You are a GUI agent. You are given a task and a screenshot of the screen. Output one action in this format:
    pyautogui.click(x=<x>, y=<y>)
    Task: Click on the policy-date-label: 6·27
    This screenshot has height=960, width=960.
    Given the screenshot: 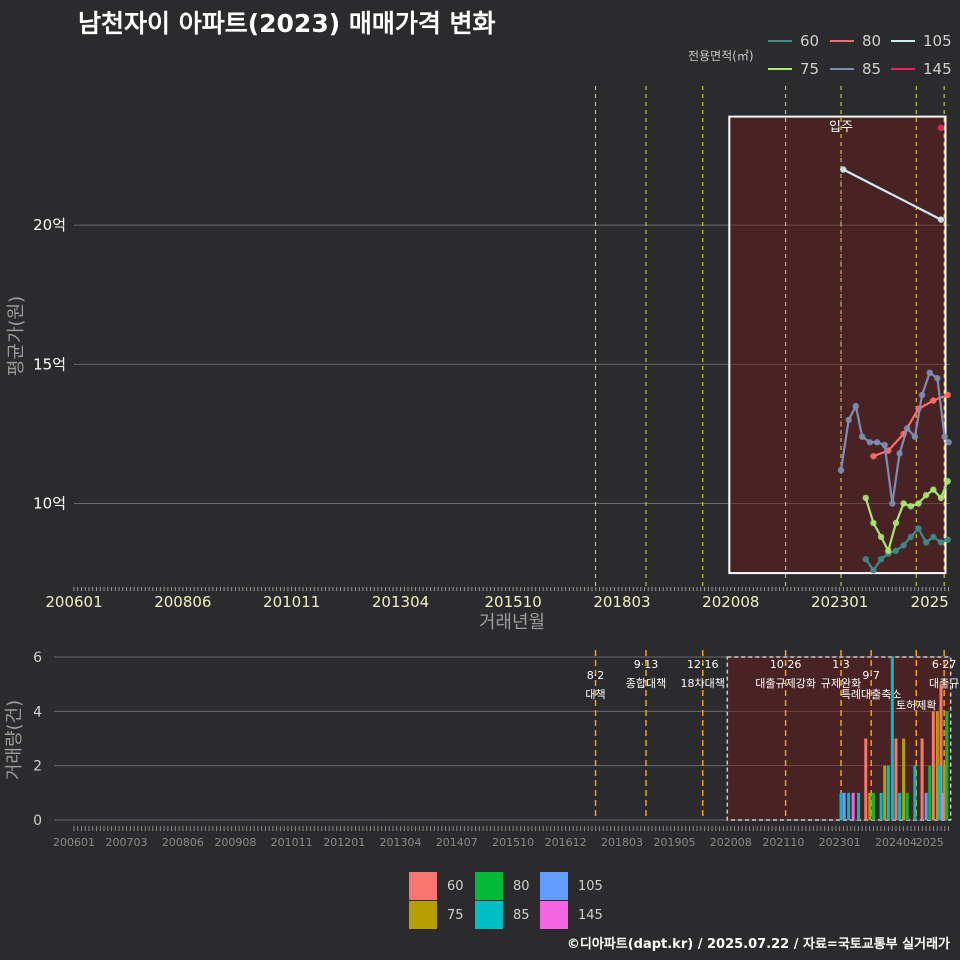 What is the action you would take?
    pyautogui.click(x=944, y=664)
    